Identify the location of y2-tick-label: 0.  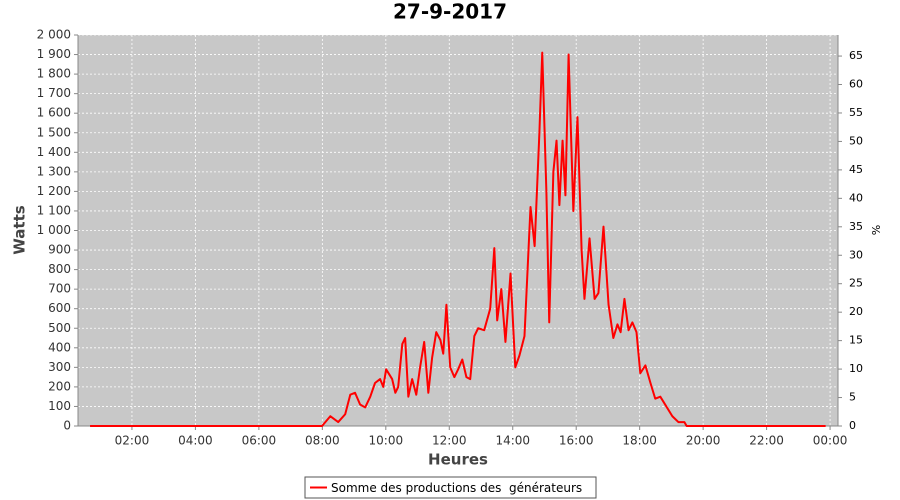
(852, 425).